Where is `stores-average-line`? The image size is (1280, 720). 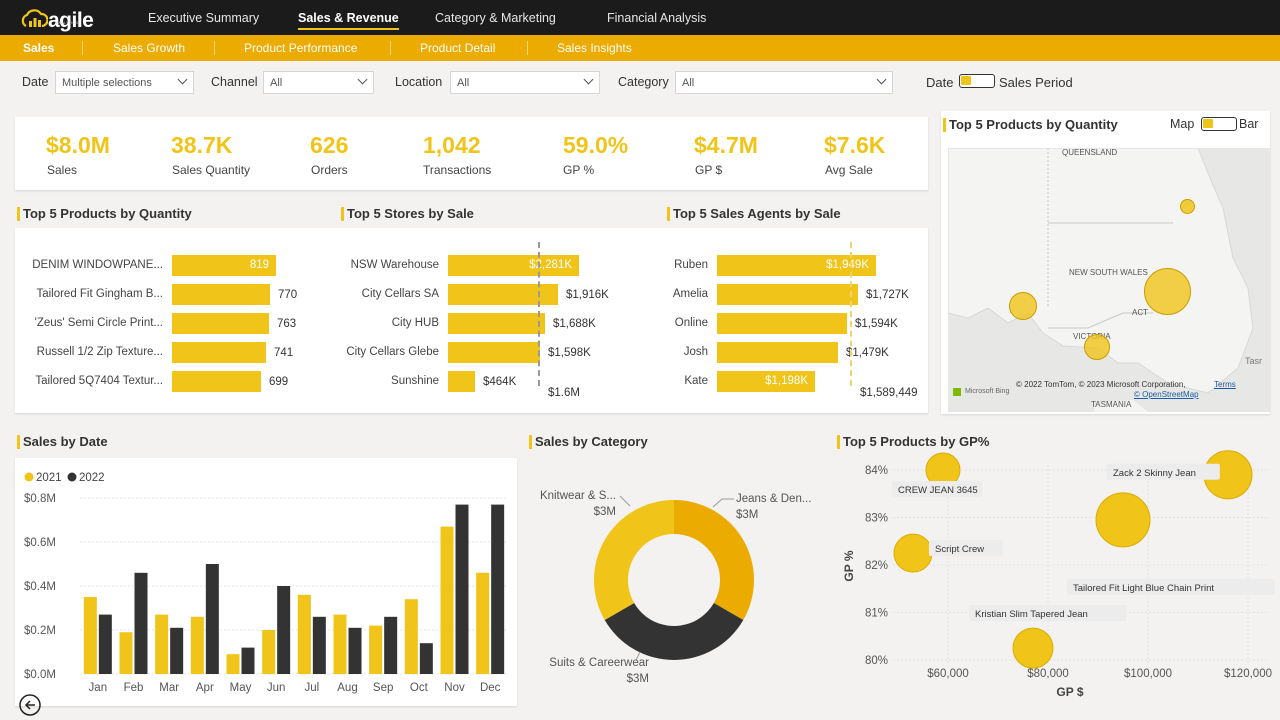
stores-average-line is located at coordinates (539, 314).